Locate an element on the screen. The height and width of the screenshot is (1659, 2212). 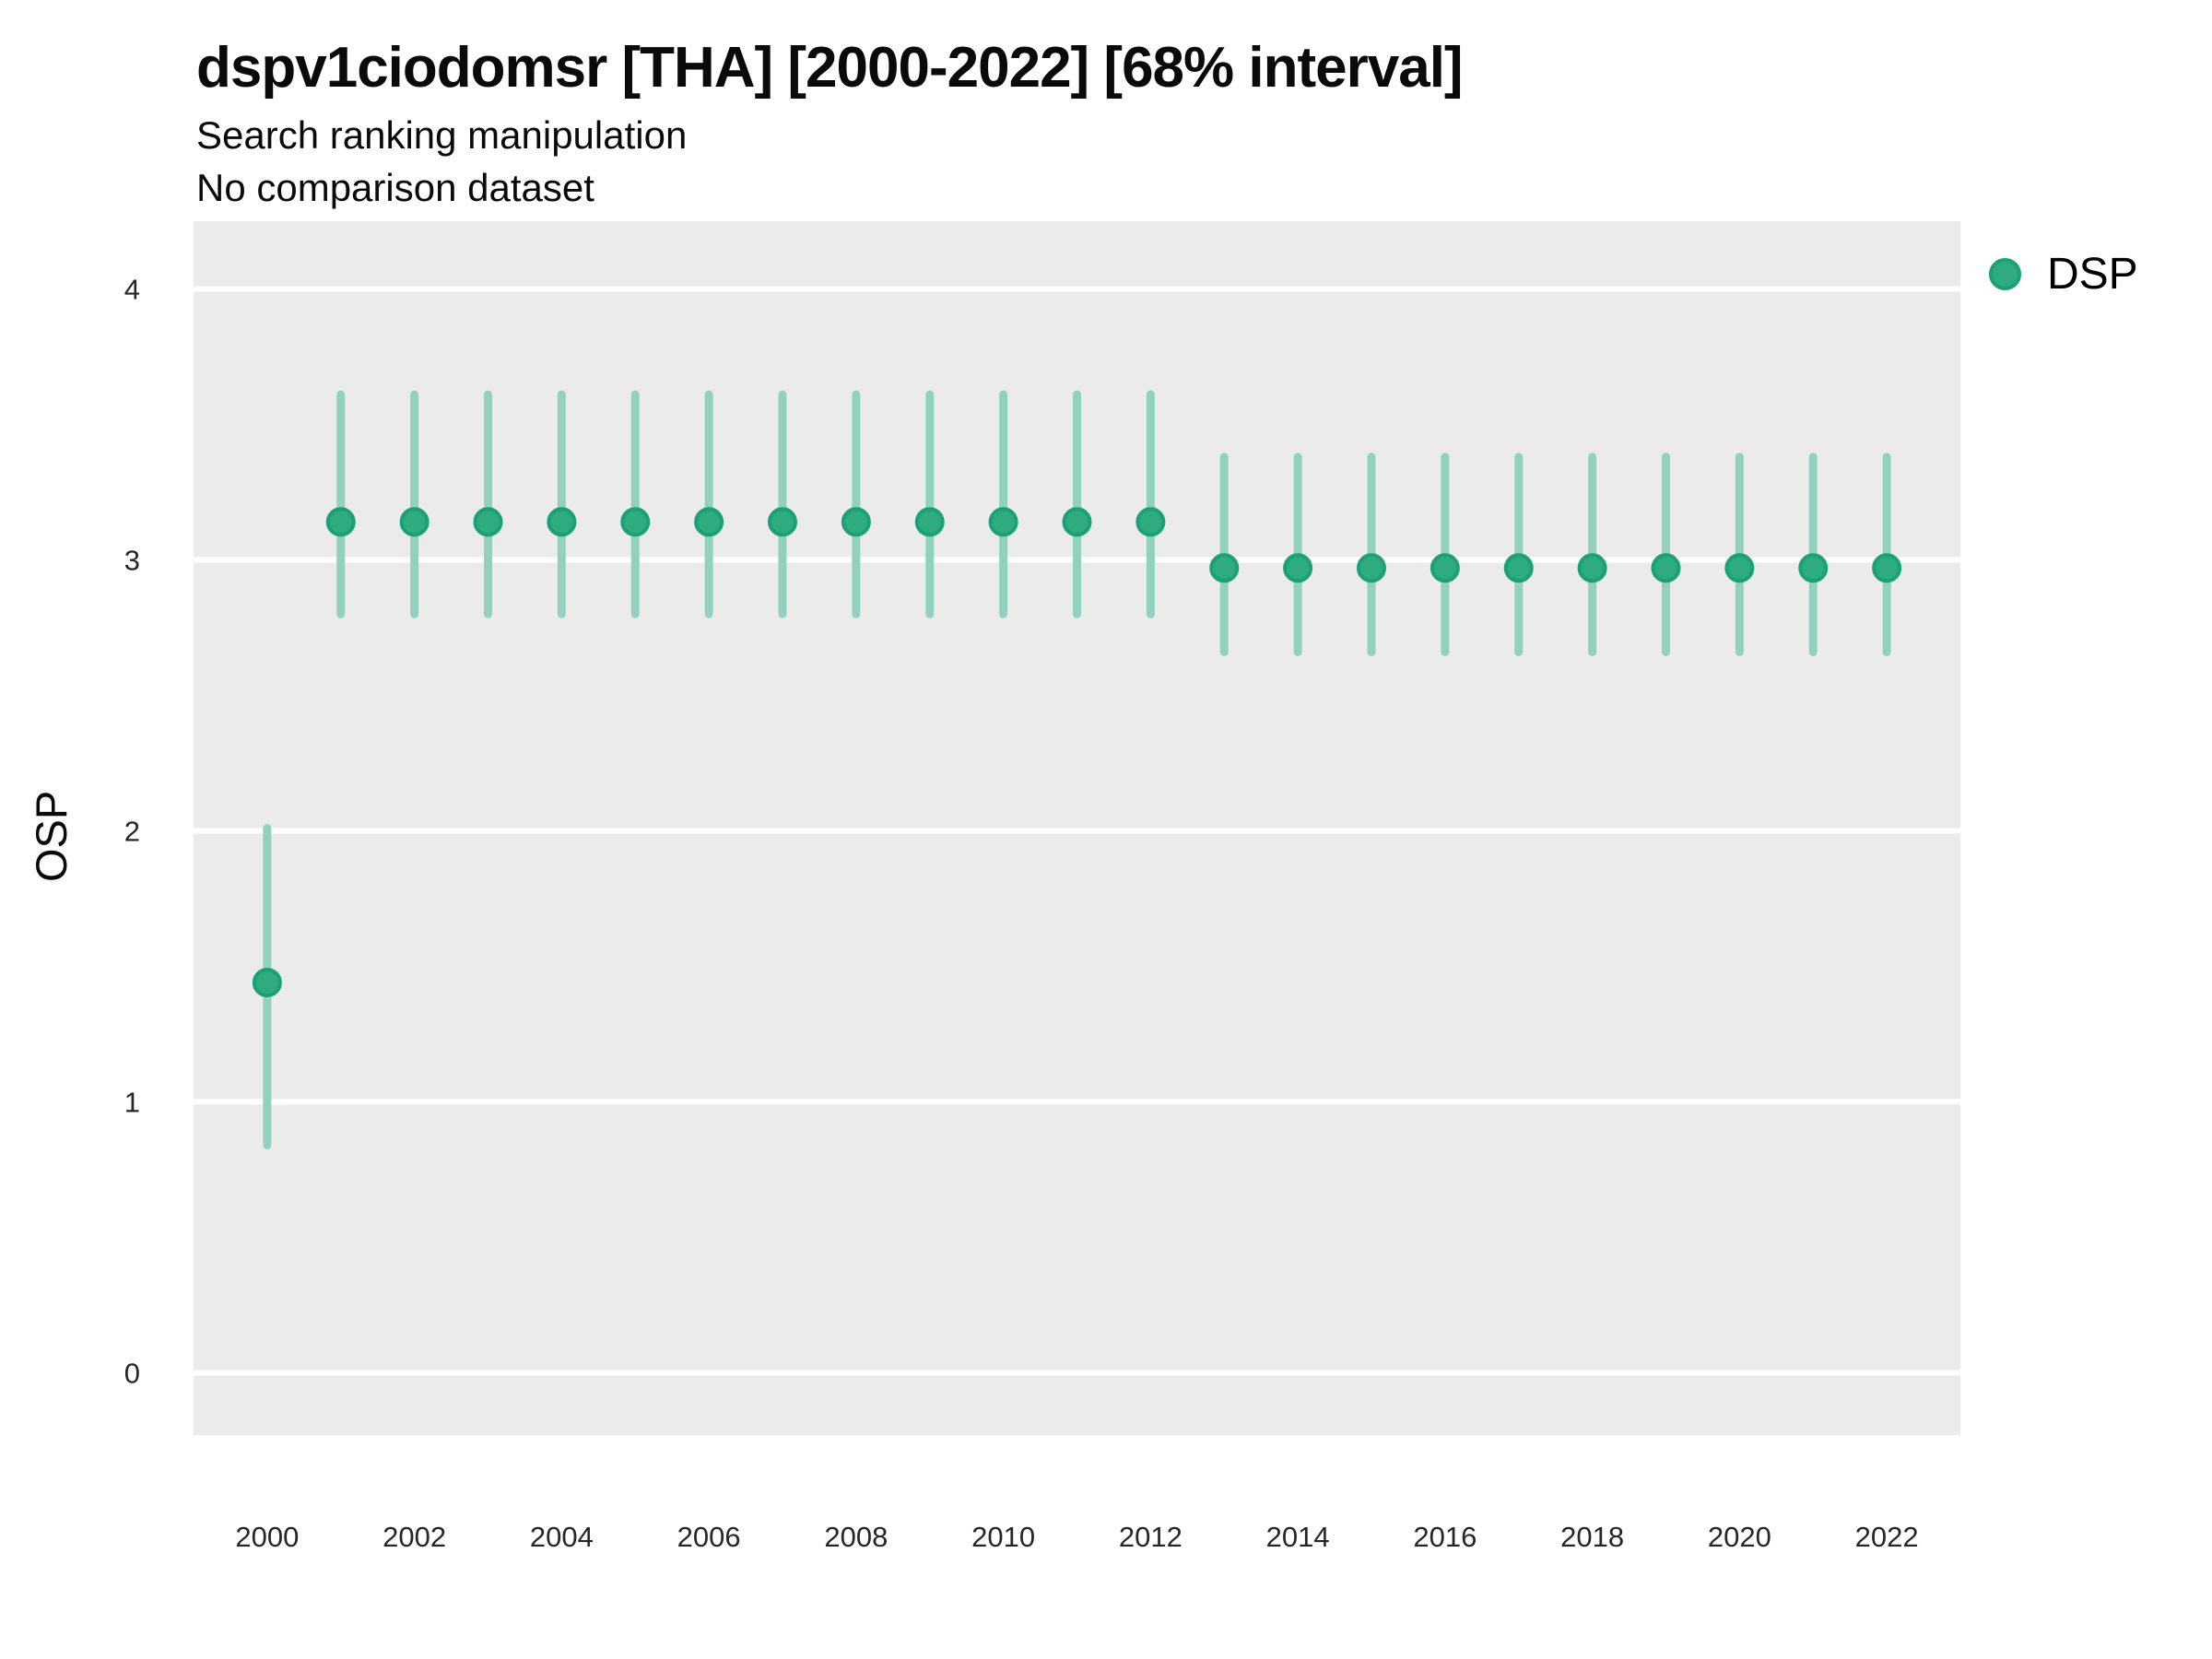
x-tick-label: 2004 is located at coordinates (562, 1537).